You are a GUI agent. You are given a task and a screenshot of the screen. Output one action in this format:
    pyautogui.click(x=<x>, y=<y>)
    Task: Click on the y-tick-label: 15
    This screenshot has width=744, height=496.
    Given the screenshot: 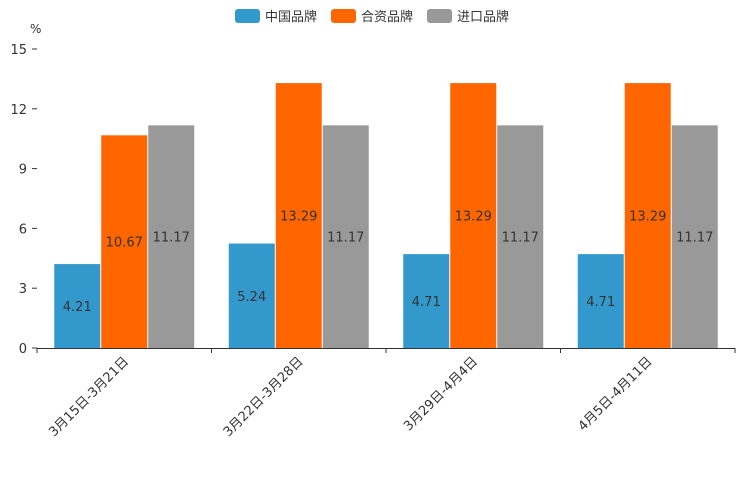 What is the action you would take?
    pyautogui.click(x=18, y=50)
    